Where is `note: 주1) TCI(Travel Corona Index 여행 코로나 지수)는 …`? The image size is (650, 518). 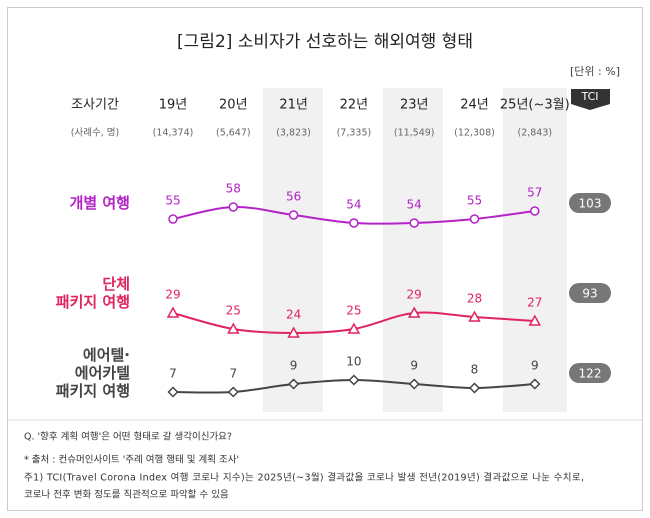
note: 주1) TCI(Travel Corona Index 여행 코로나 지수)는 … is located at coordinates (304, 478).